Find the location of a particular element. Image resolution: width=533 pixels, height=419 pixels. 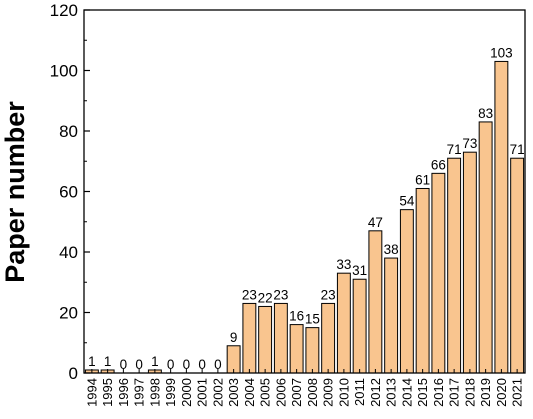

x-tick-label-2017: 2017 is located at coordinates (454, 392).